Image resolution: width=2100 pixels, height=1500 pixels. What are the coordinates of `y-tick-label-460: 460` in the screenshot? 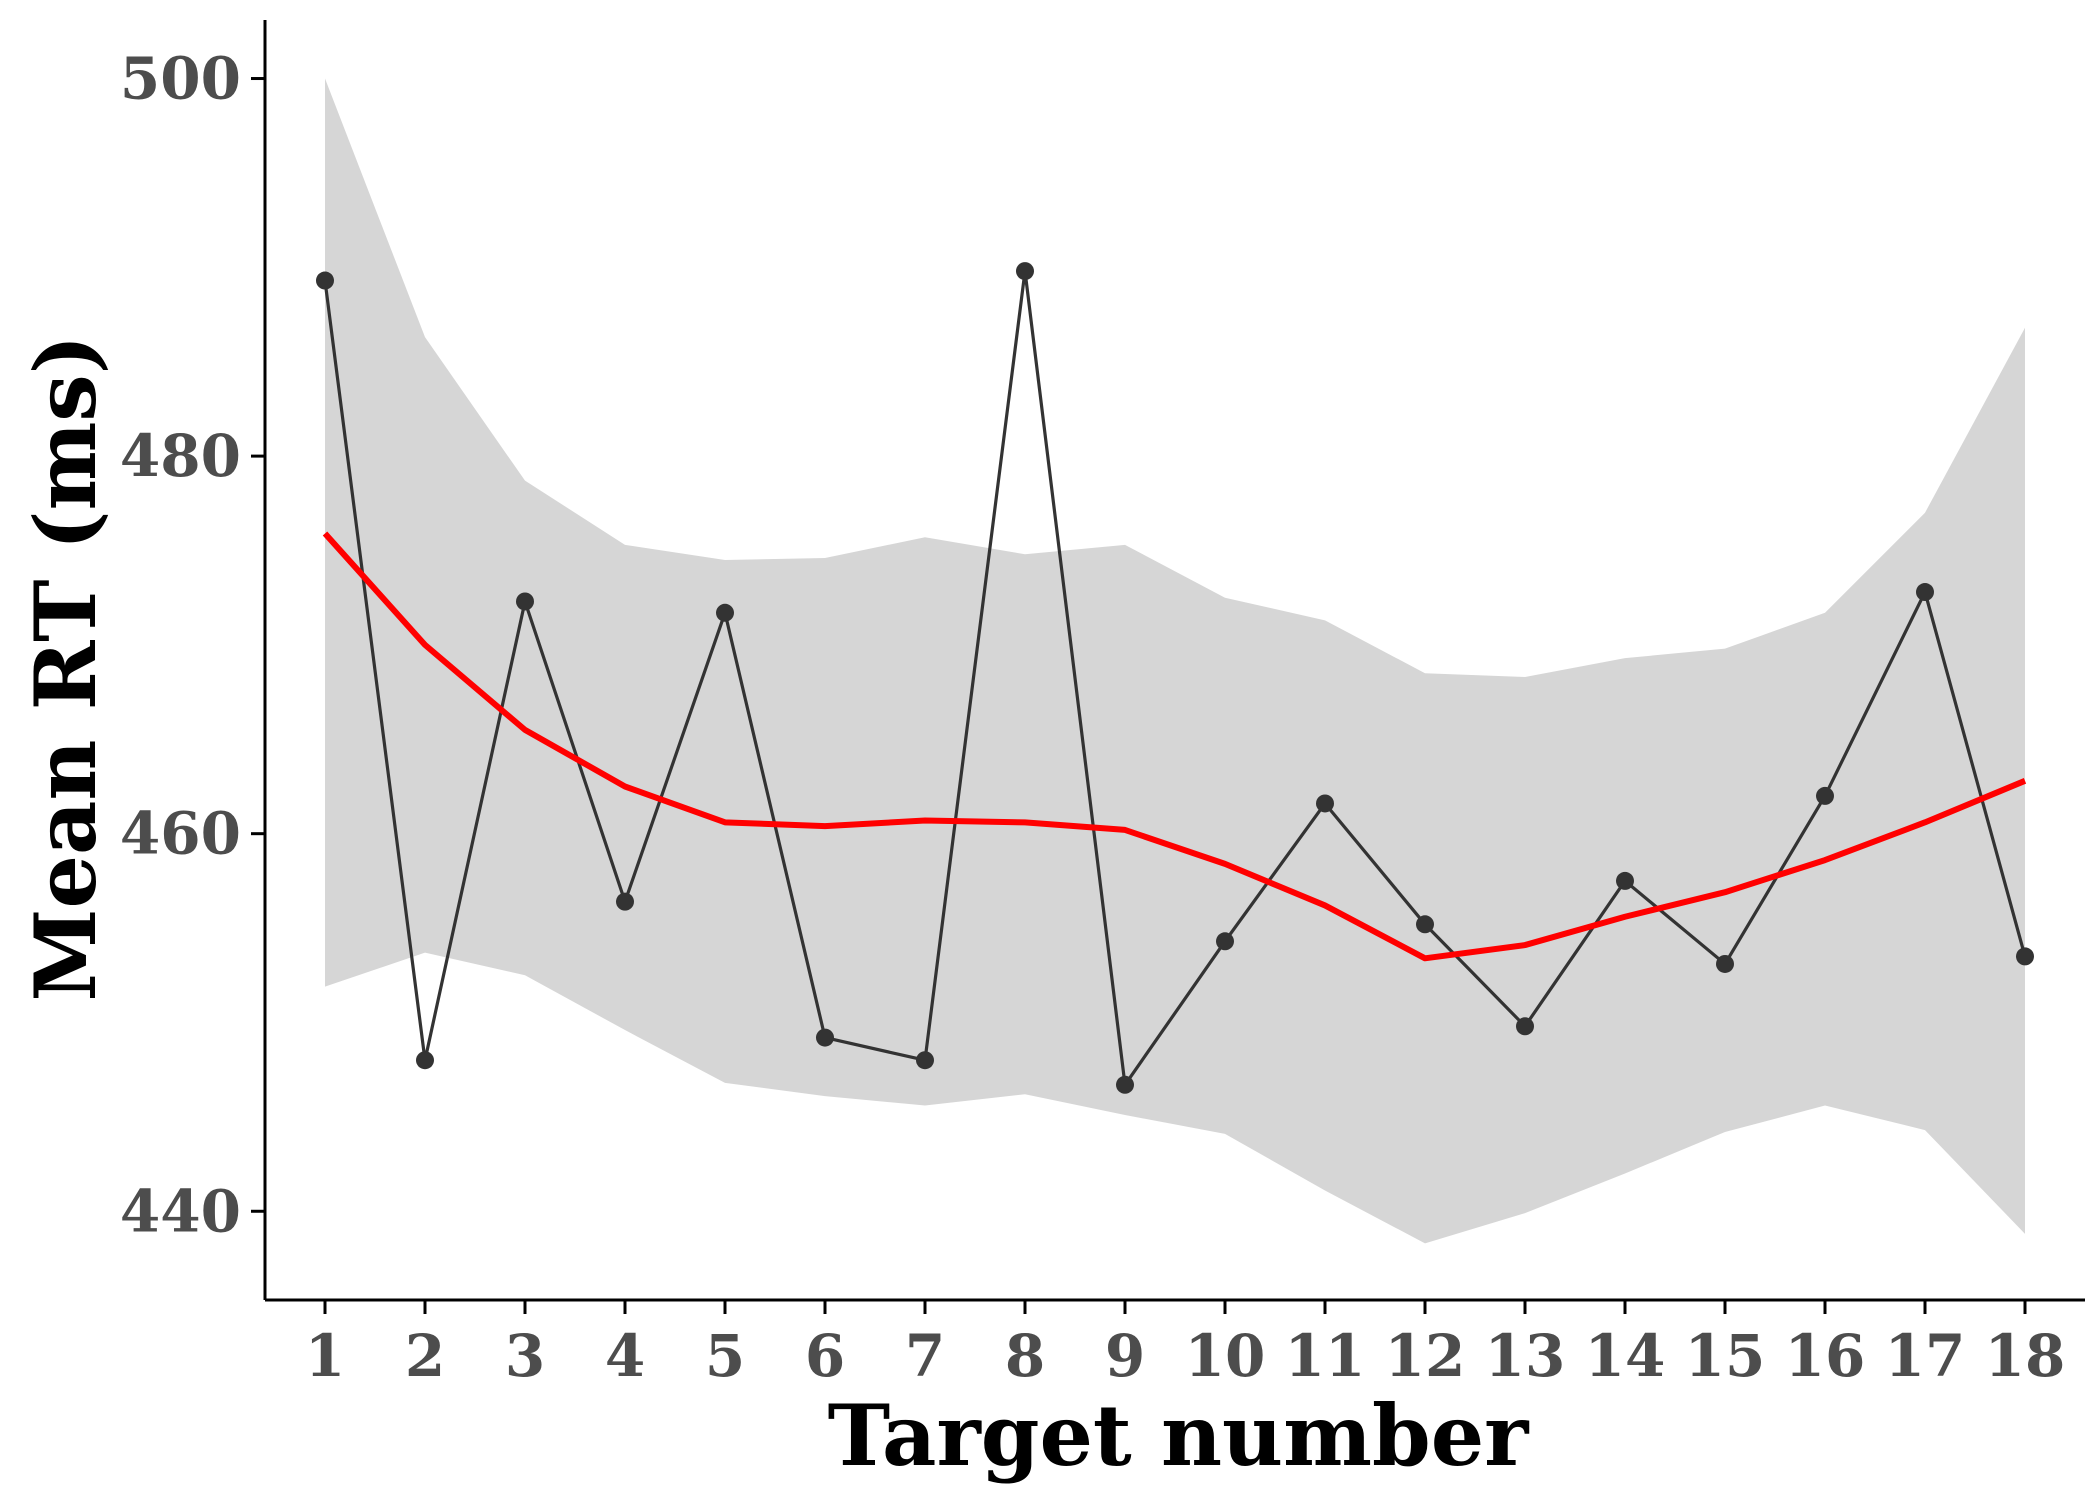 It's located at (180, 834).